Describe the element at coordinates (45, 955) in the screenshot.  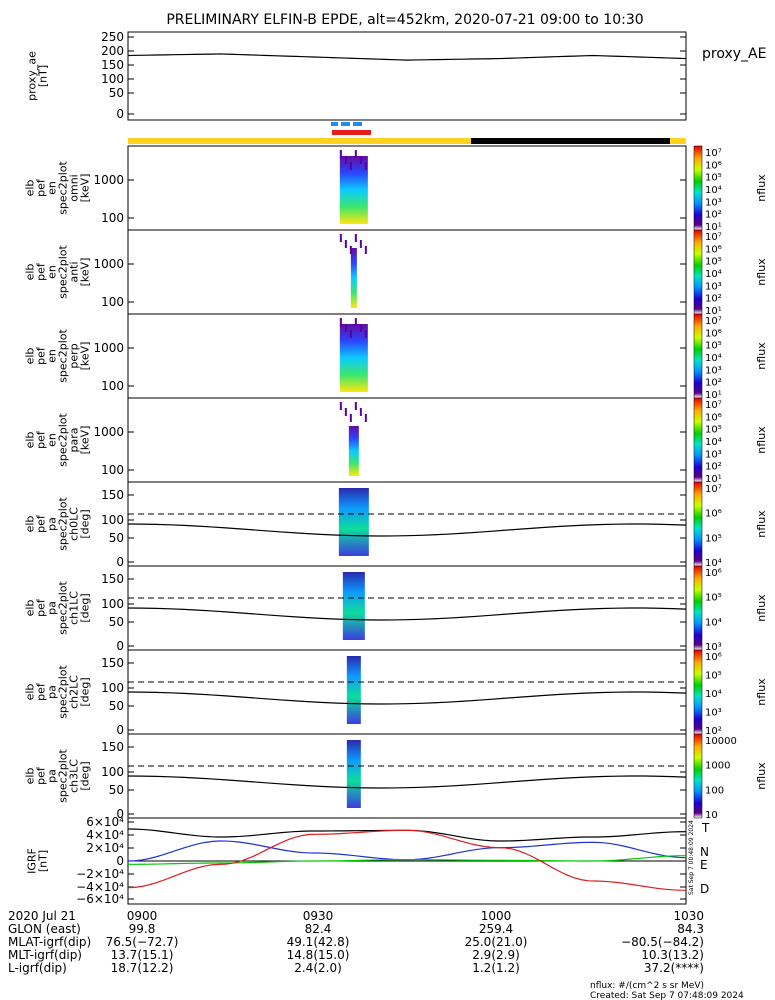
I see `footer-cell: MLT-igrf(dip)` at that location.